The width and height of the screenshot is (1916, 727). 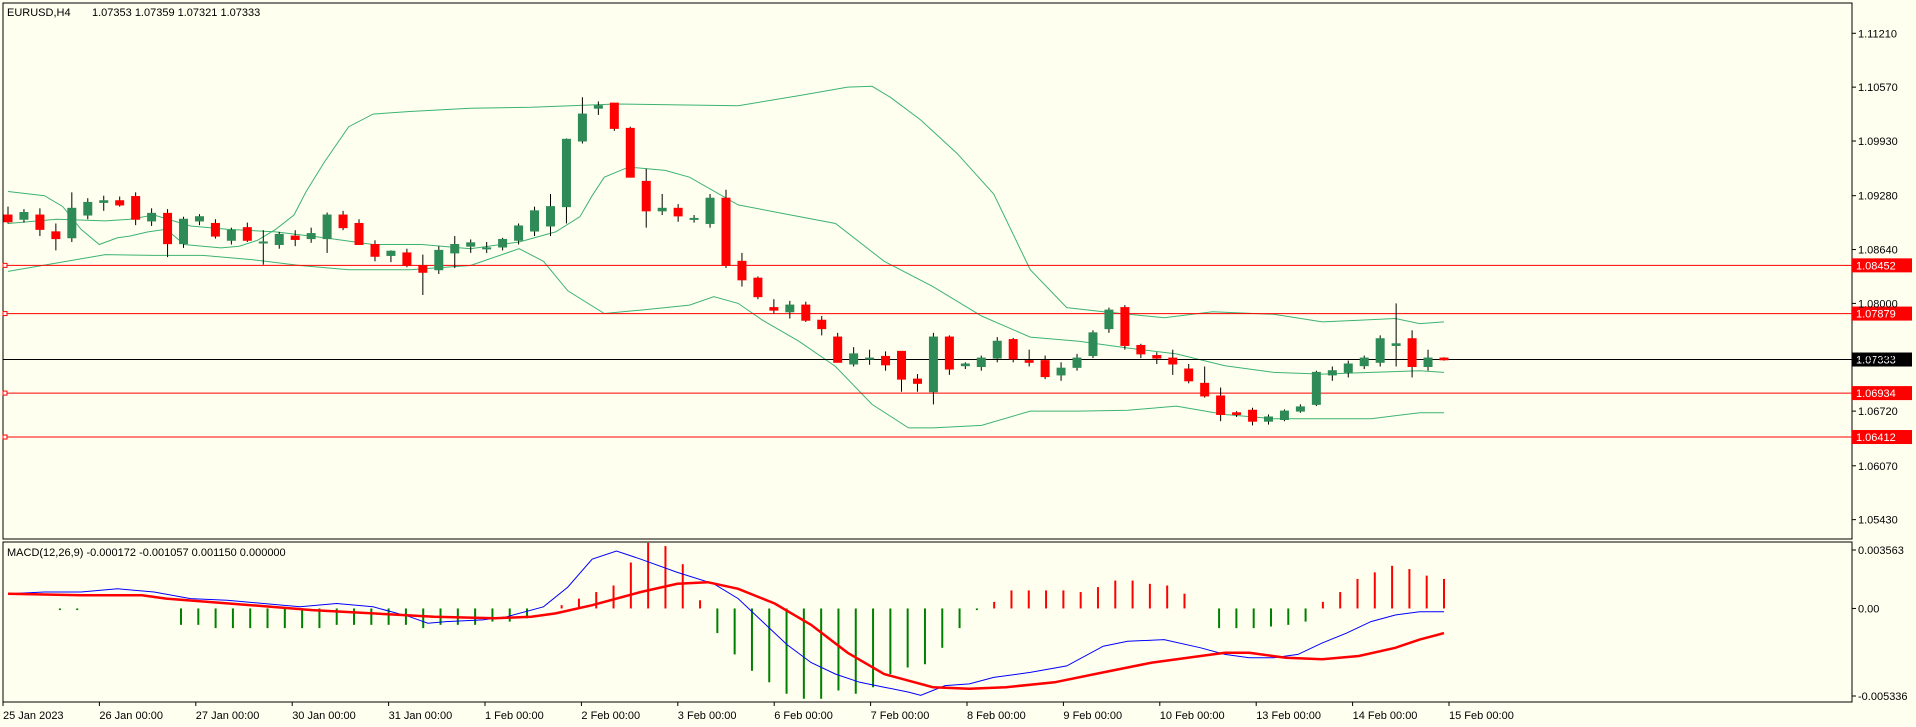 I want to click on time-tick-label: 31 Jan 00:00, so click(x=421, y=716).